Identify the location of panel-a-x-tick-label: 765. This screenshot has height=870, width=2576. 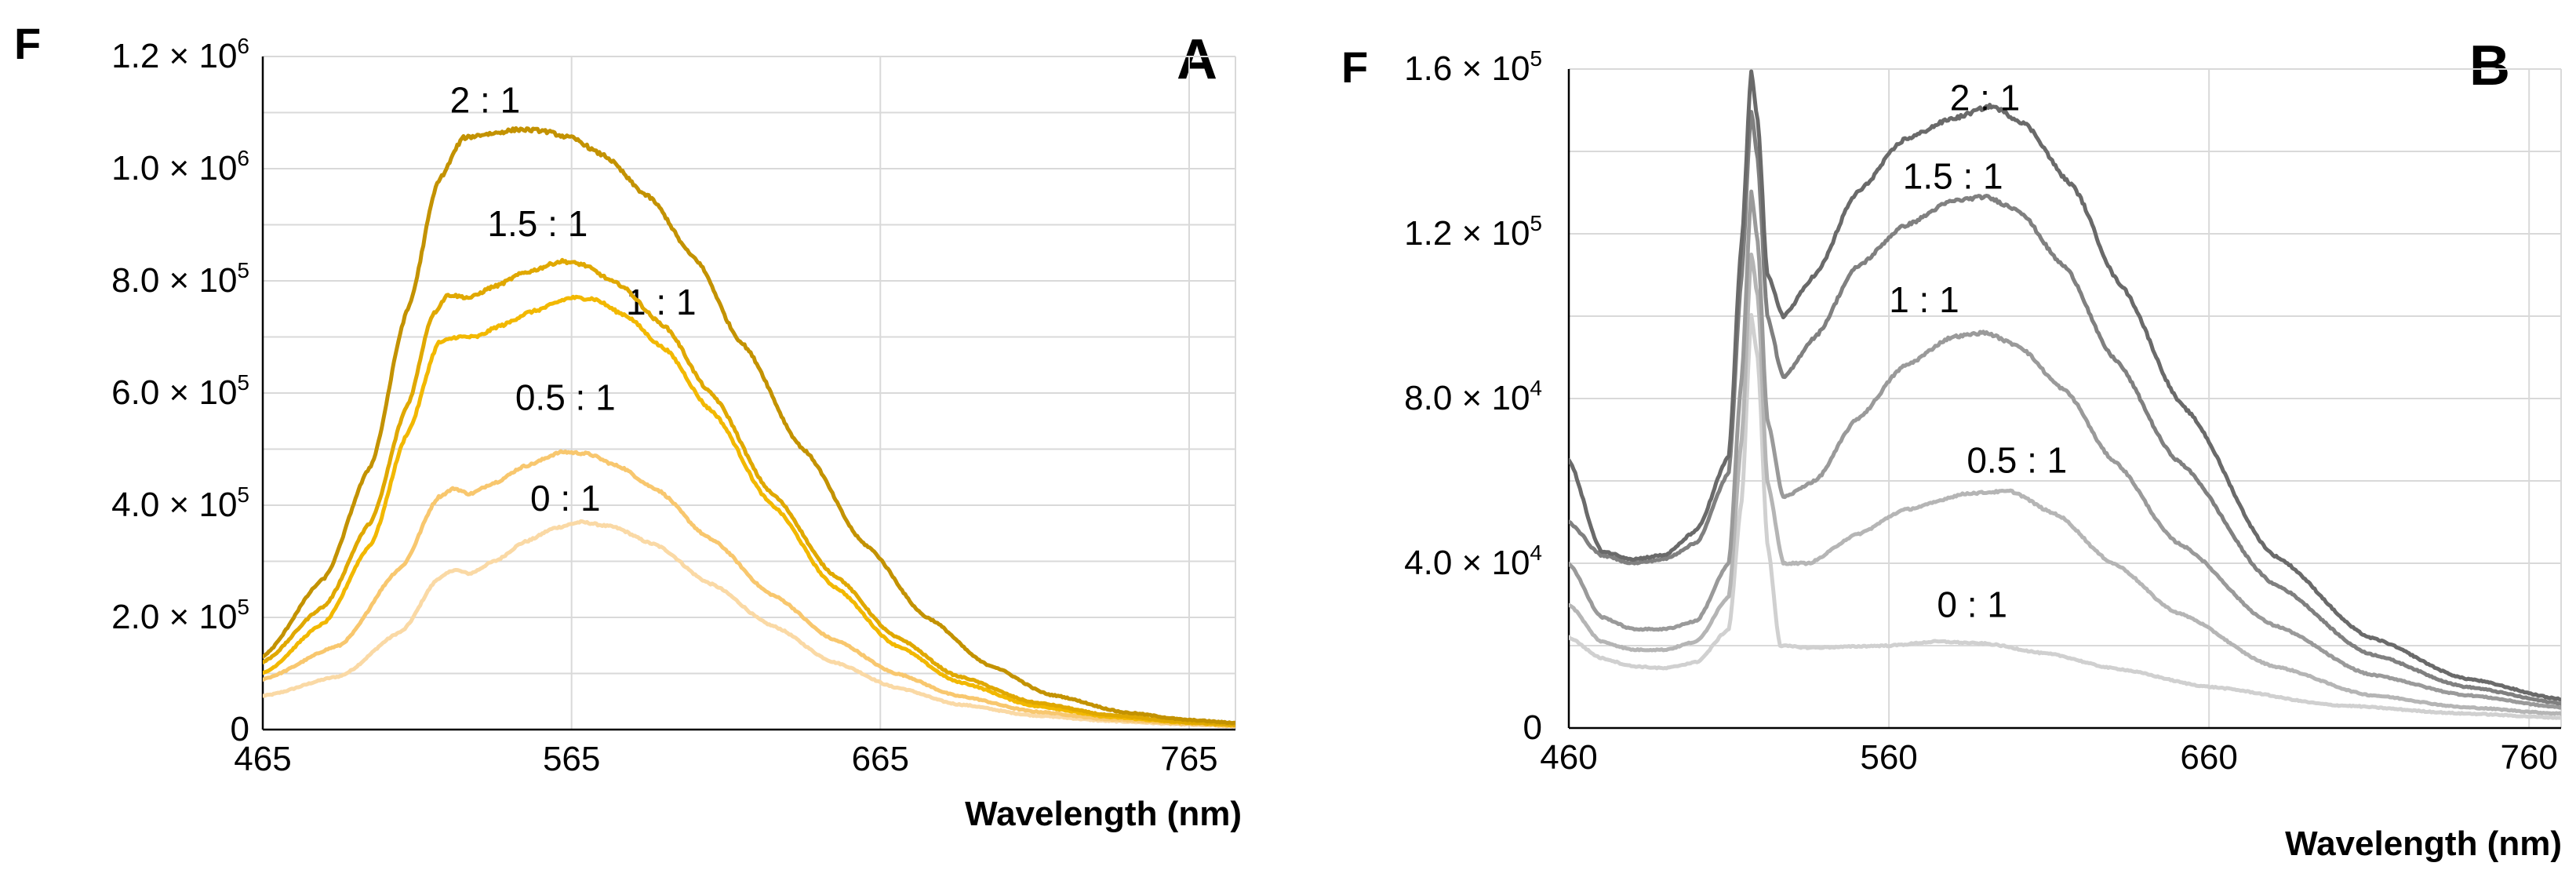
(1188, 759).